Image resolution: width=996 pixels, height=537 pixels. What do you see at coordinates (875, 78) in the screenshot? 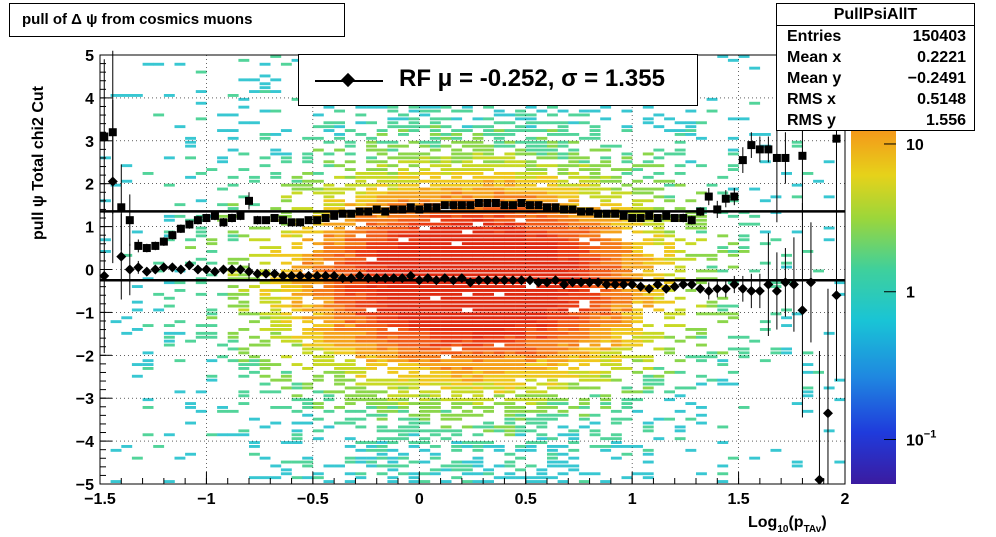
I see `stats-row-mean-y: Mean y −0.2491` at bounding box center [875, 78].